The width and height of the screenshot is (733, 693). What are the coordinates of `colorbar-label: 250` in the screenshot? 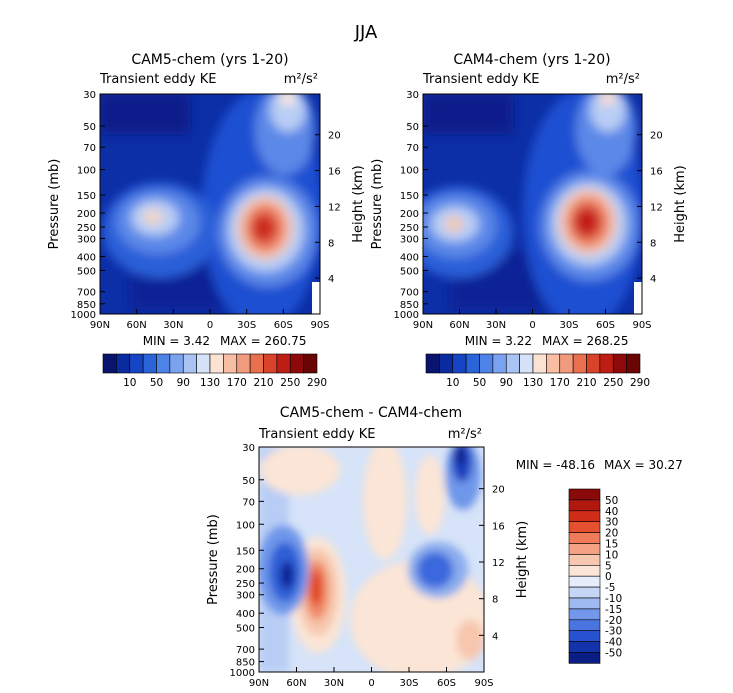 It's located at (613, 383).